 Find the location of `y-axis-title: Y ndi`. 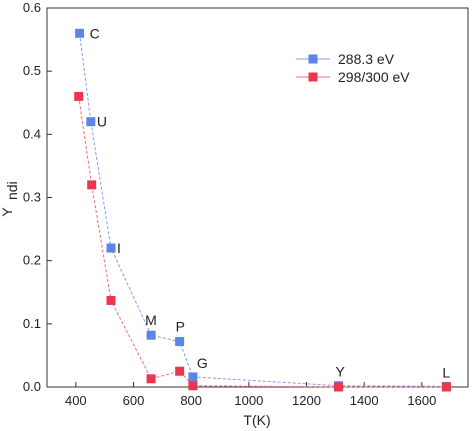

y-axis-title: Y ndi is located at coordinates (10, 198).